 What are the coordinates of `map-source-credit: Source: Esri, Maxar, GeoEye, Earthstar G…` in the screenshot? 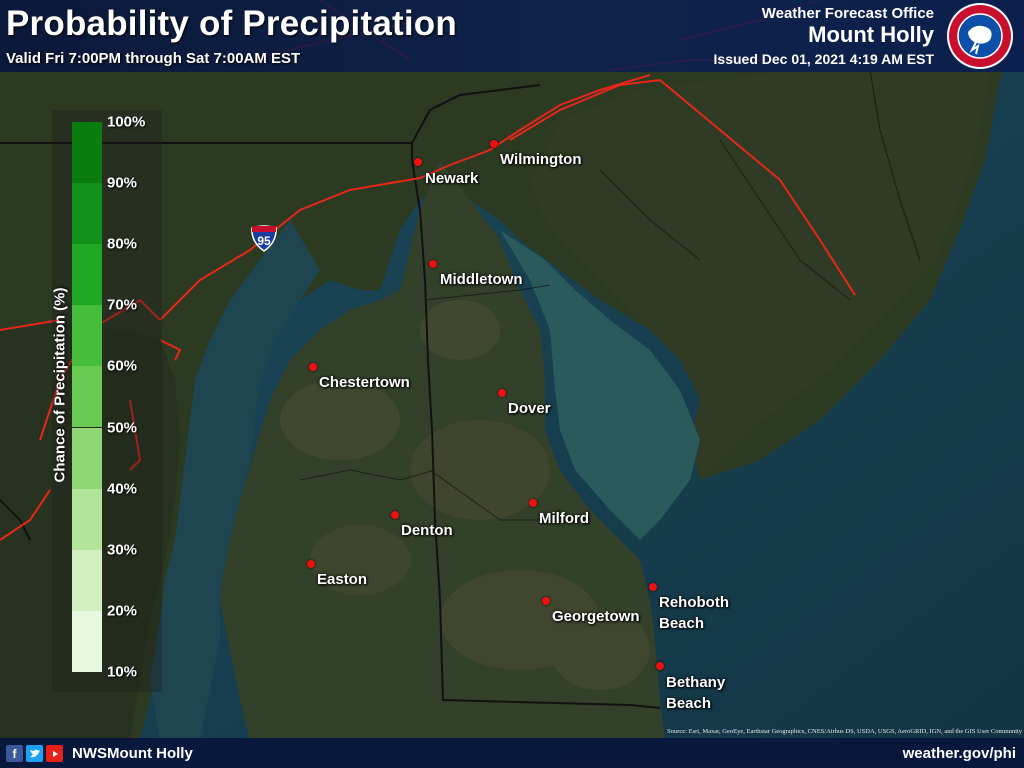 It's located at (844, 731).